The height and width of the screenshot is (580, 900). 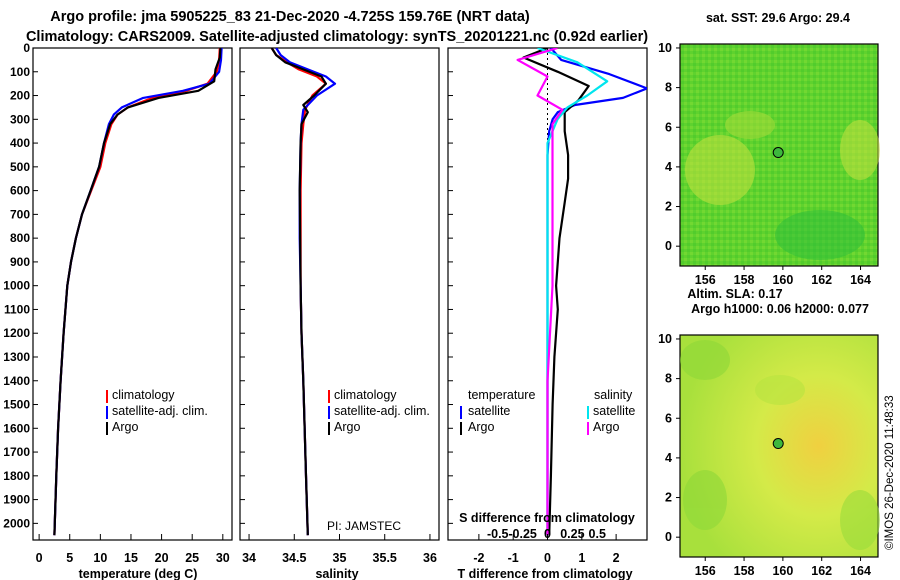 What do you see at coordinates (780, 309) in the screenshot?
I see `sla-map-title-2: Argo h1000: 0.06 h2000: 0.077` at bounding box center [780, 309].